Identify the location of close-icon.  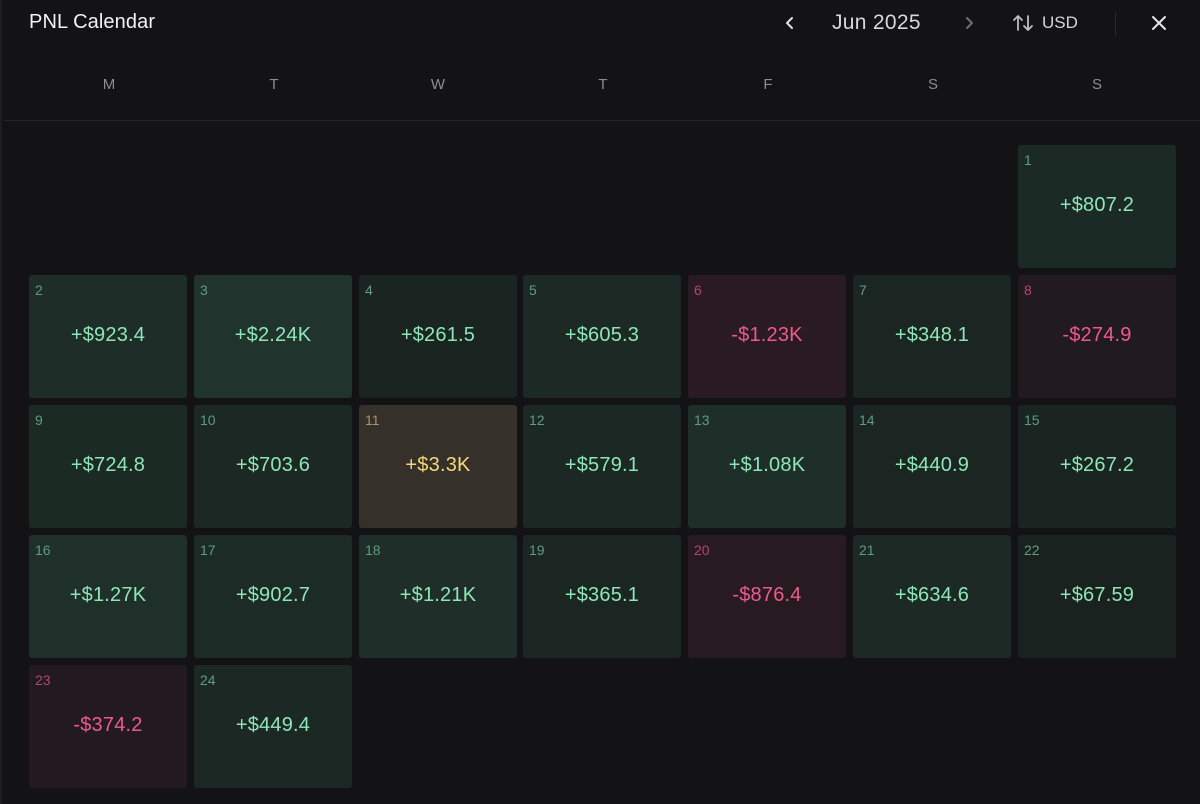
(1159, 23).